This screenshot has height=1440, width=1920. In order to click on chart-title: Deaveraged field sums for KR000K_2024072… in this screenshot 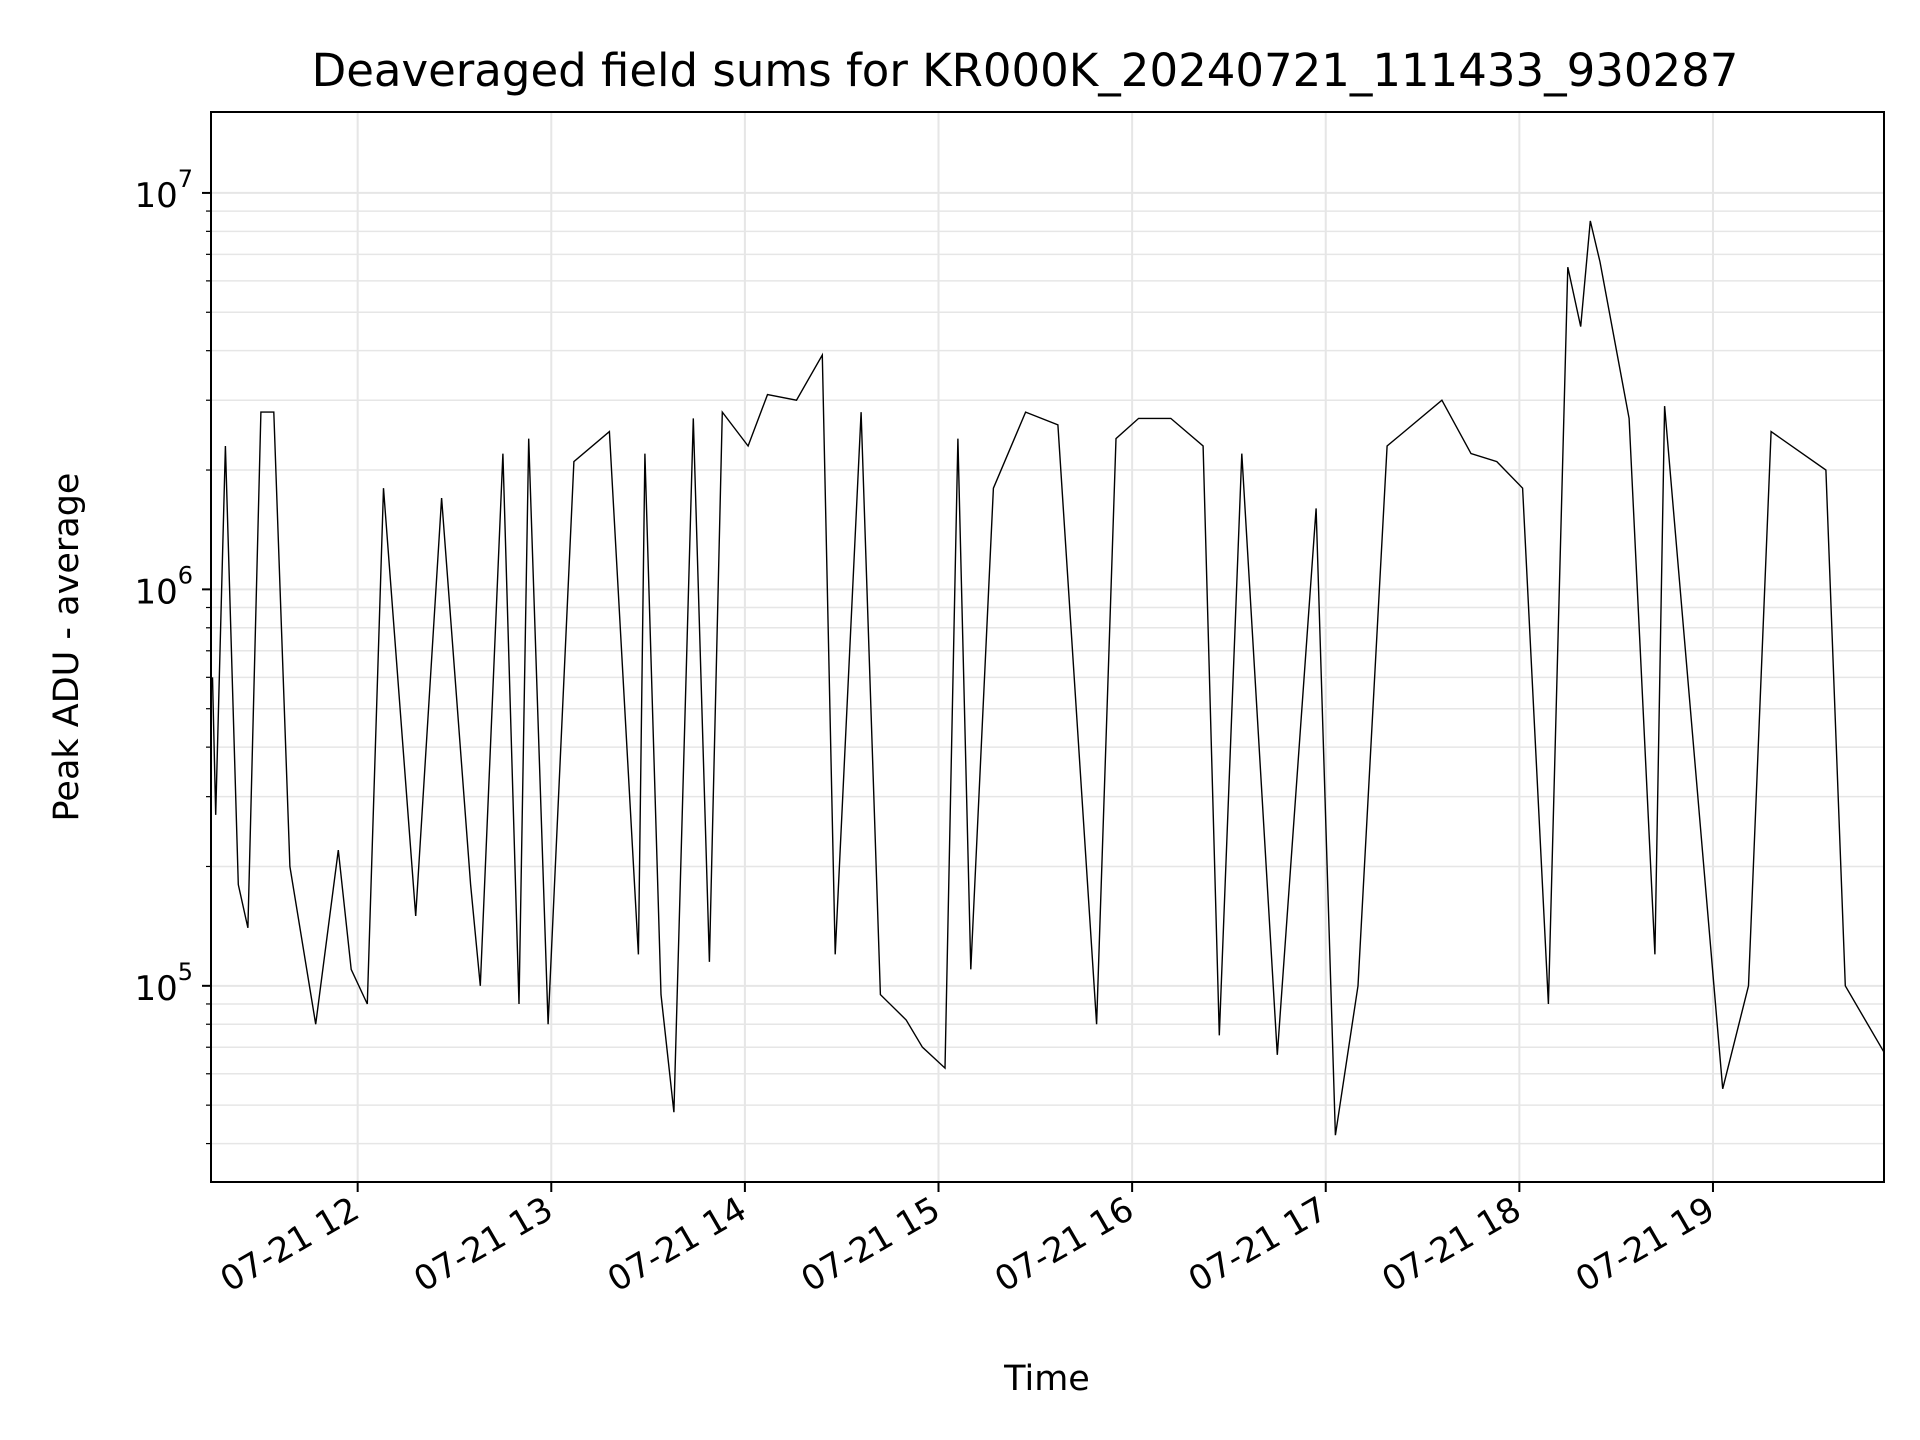, I will do `click(1025, 70)`.